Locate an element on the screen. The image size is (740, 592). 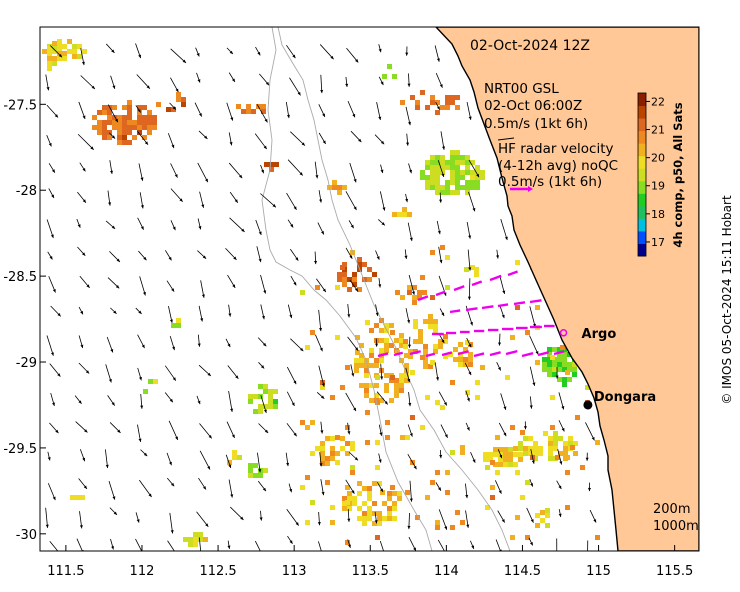
lon-tick-label: 114.5 is located at coordinates (522, 571).